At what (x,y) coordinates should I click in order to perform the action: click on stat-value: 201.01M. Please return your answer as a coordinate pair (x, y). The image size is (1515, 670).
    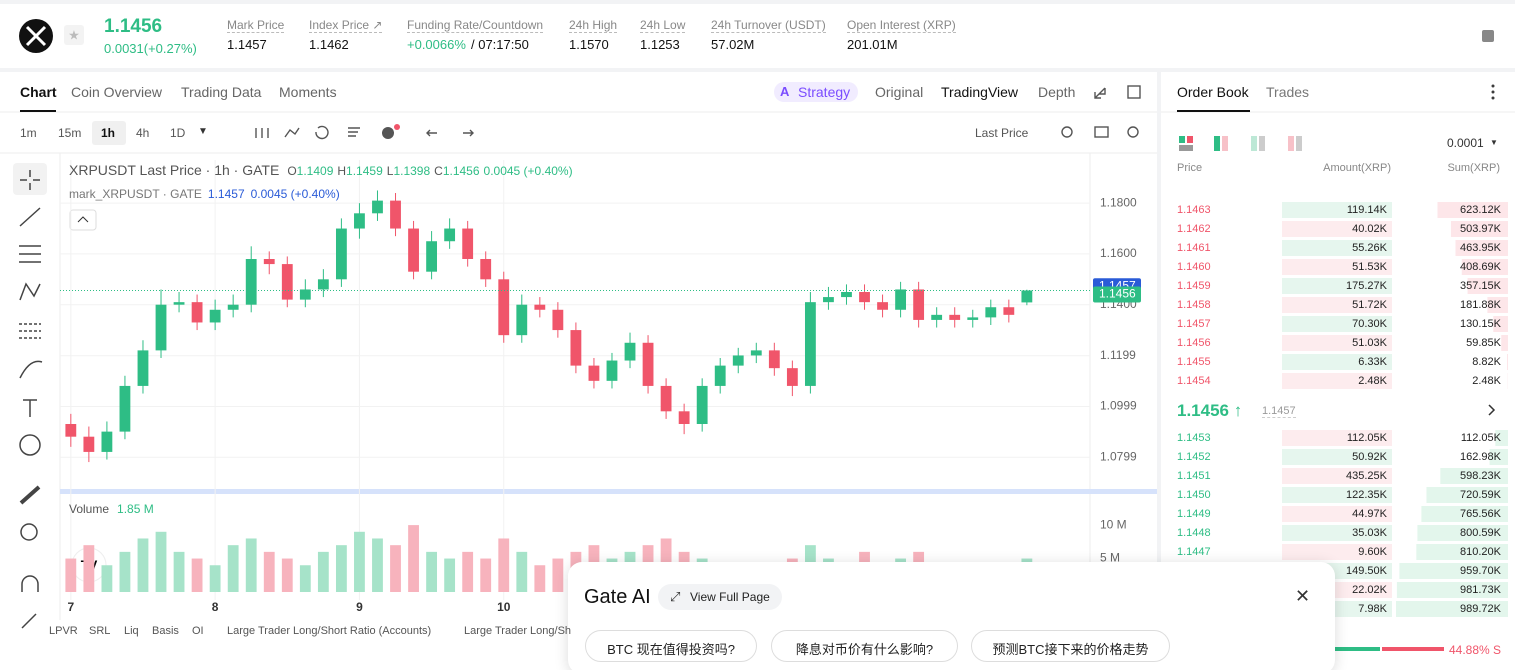
    Looking at the image, I should click on (872, 44).